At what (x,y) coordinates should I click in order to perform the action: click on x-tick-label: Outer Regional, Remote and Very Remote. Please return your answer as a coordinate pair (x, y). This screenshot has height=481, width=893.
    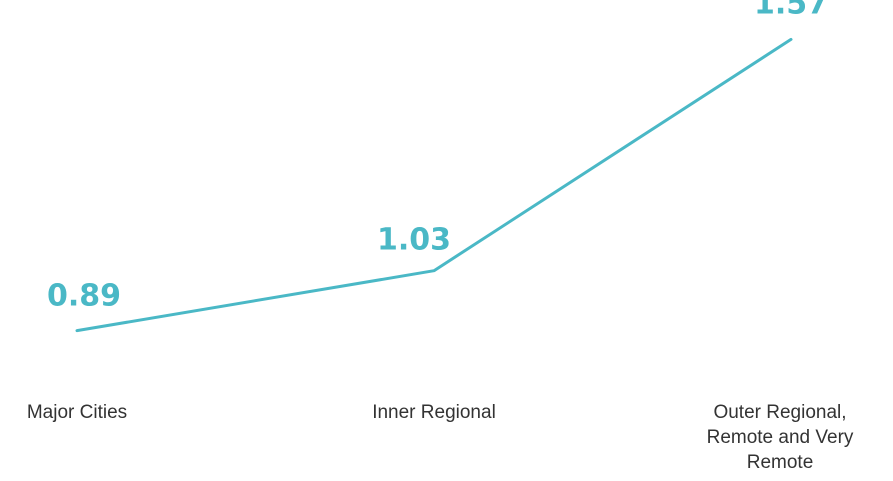
    Looking at the image, I should click on (780, 437).